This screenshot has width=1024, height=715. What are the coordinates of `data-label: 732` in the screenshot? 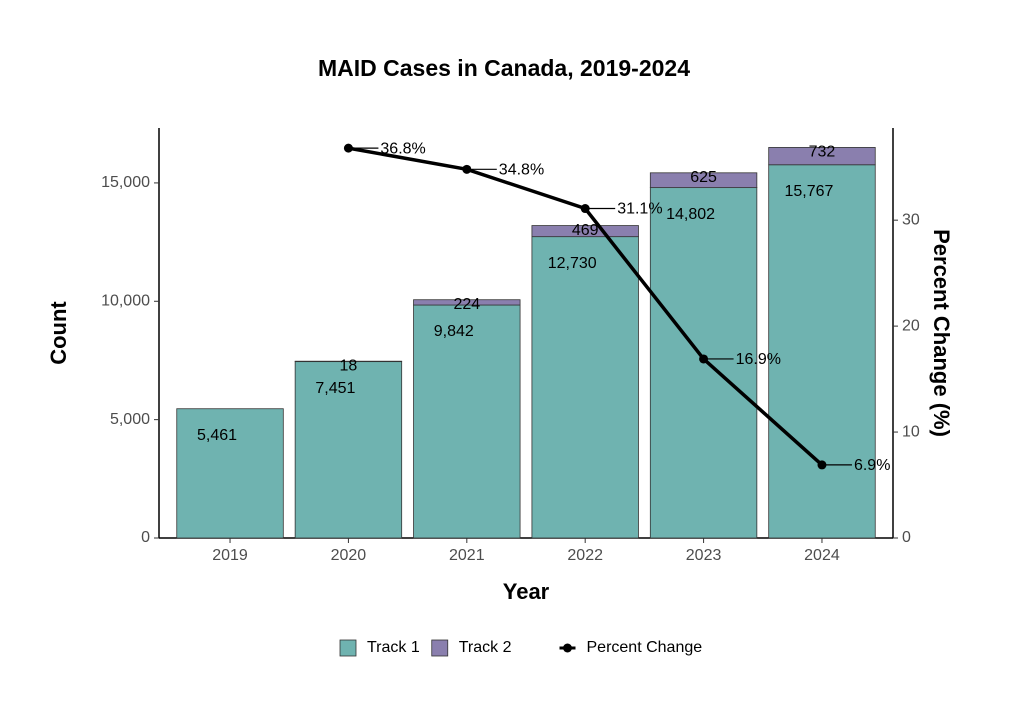 It's located at (822, 152).